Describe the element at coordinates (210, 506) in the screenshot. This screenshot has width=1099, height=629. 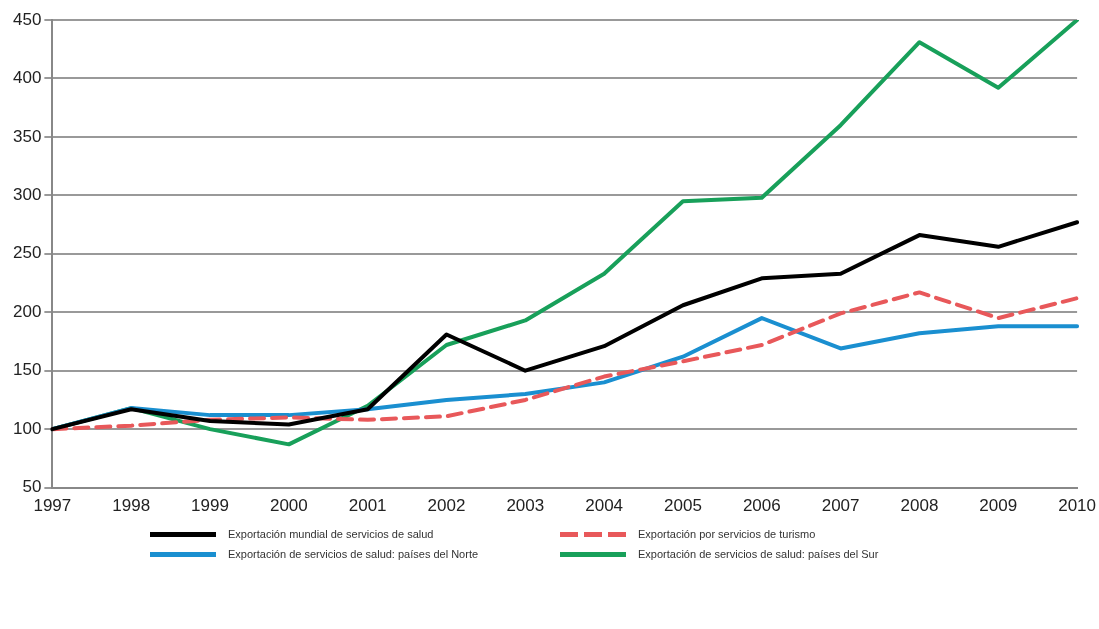
I see `x-tick-label: 1999` at that location.